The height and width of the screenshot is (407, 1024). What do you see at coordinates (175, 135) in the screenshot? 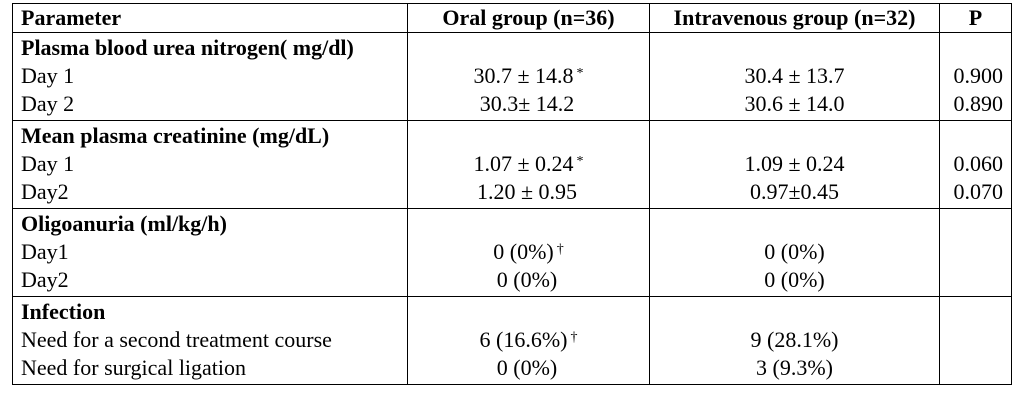
I see `group-title: Mean plasma creatinine (mg/dL)` at bounding box center [175, 135].